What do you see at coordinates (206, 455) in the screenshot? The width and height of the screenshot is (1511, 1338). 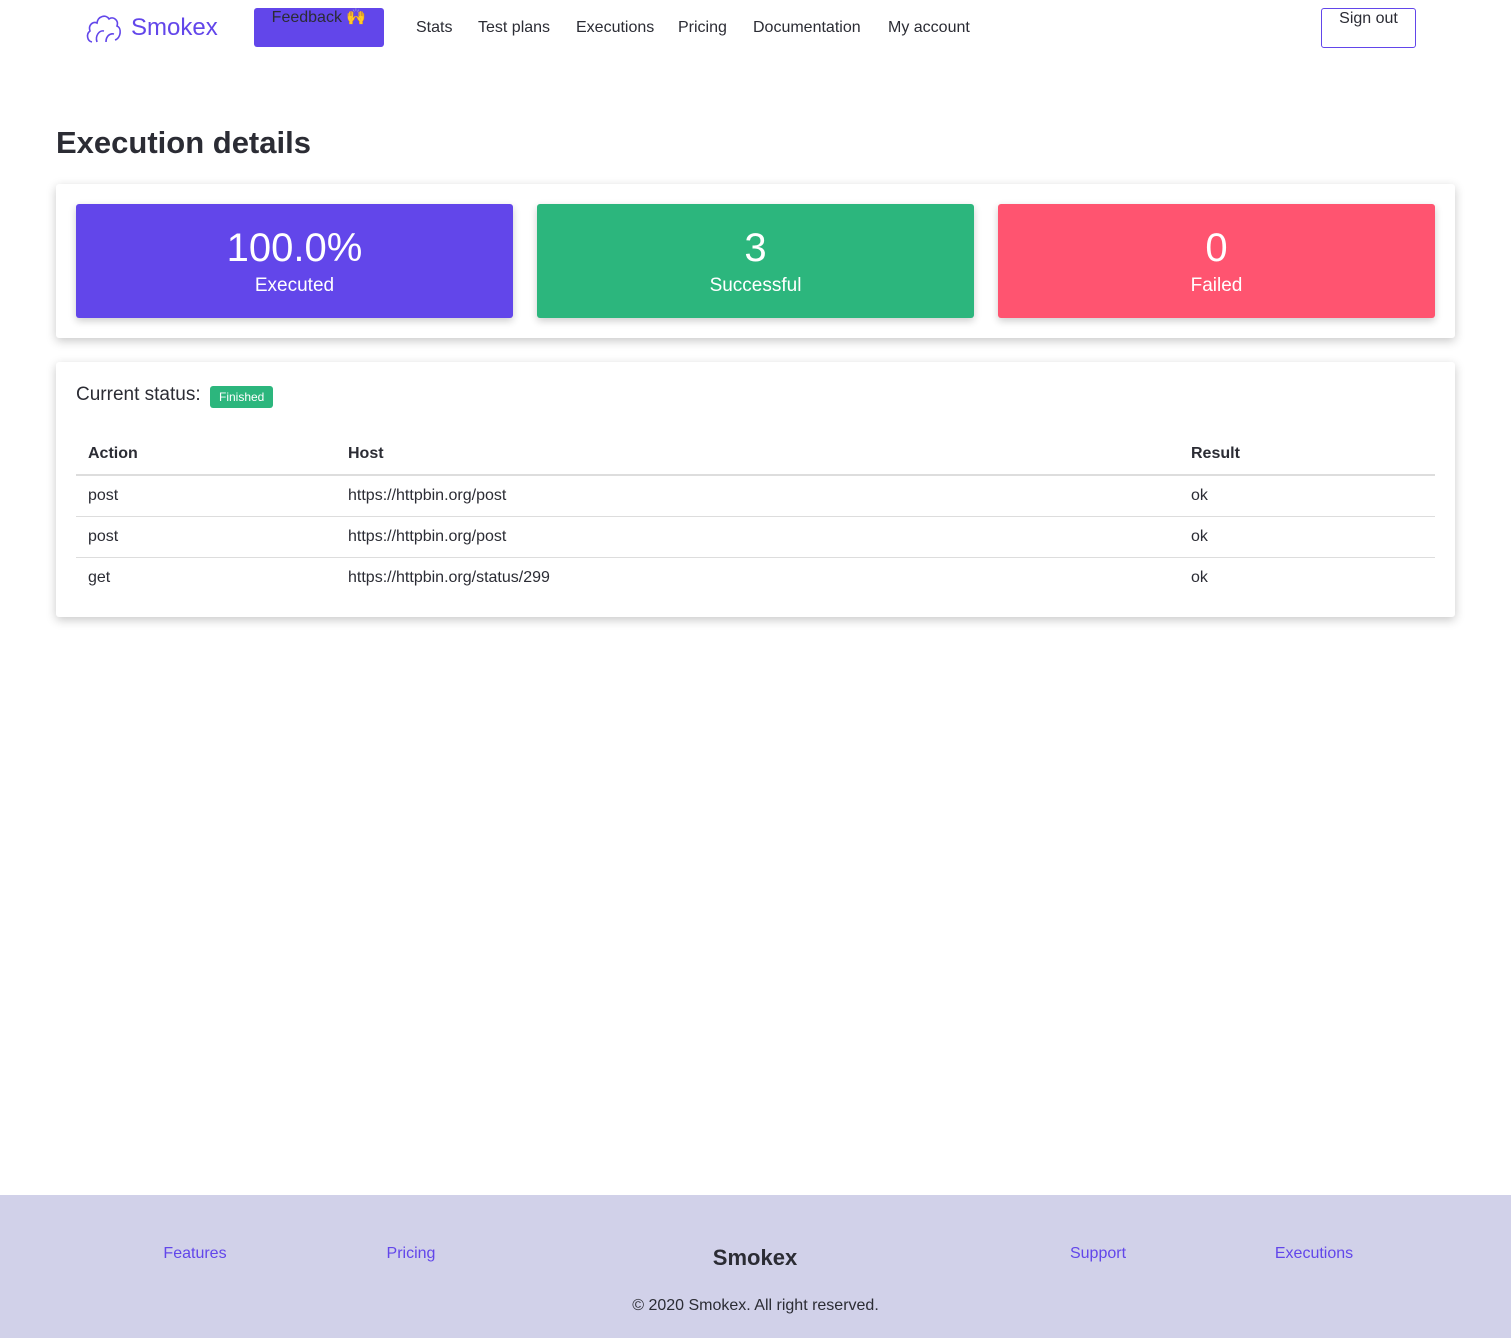 I see `column-header: Action` at bounding box center [206, 455].